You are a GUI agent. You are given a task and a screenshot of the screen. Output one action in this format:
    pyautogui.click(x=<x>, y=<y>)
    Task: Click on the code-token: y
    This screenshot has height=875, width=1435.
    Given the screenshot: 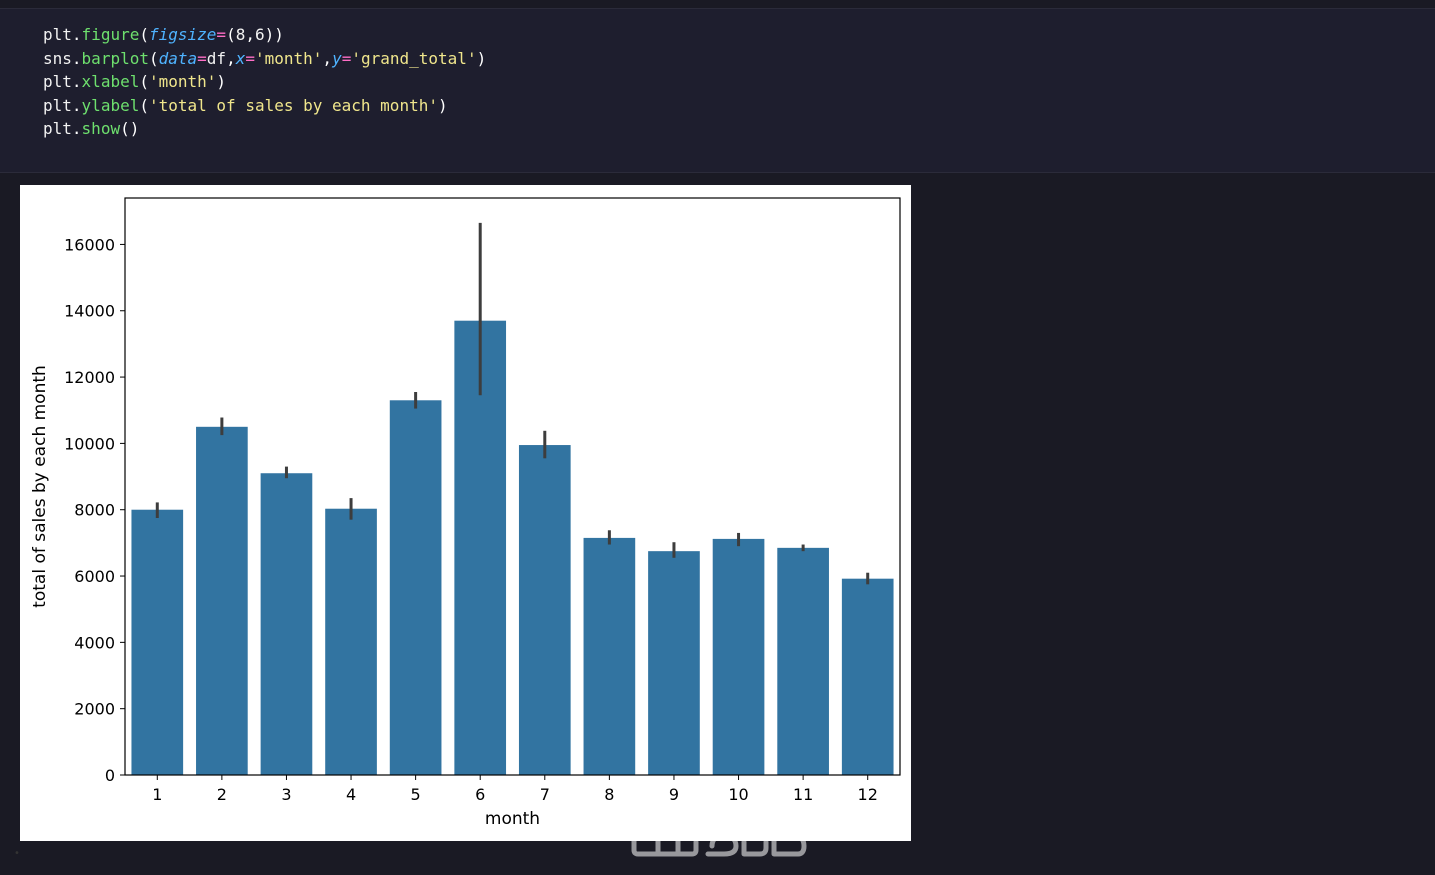 What is the action you would take?
    pyautogui.click(x=337, y=58)
    